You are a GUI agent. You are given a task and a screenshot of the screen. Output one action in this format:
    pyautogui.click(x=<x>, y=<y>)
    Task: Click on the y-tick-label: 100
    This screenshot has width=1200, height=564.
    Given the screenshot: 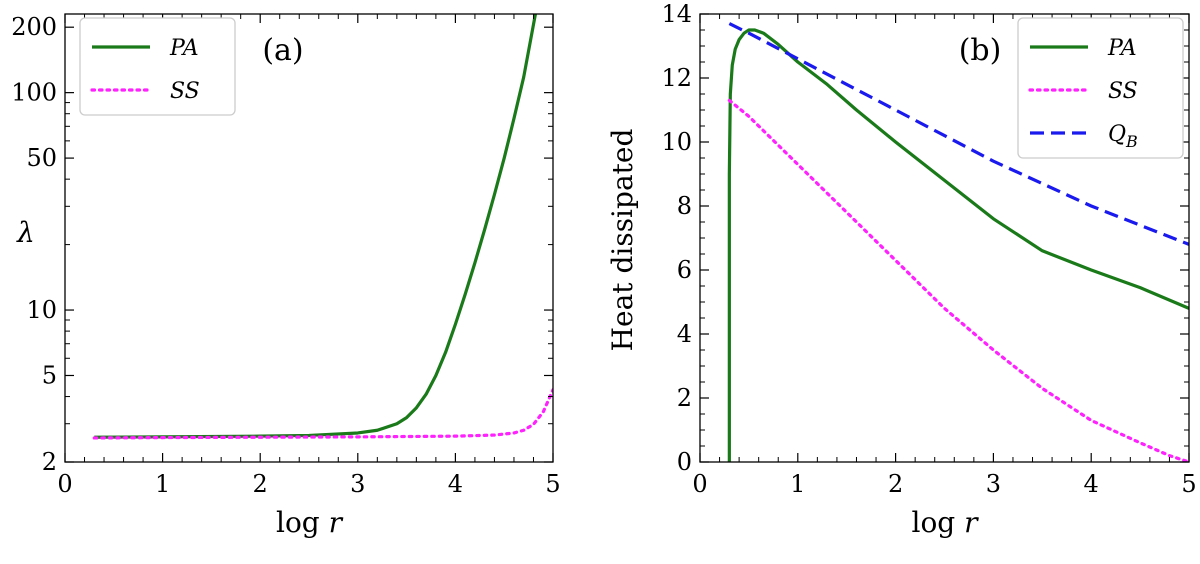 What is the action you would take?
    pyautogui.click(x=34, y=93)
    